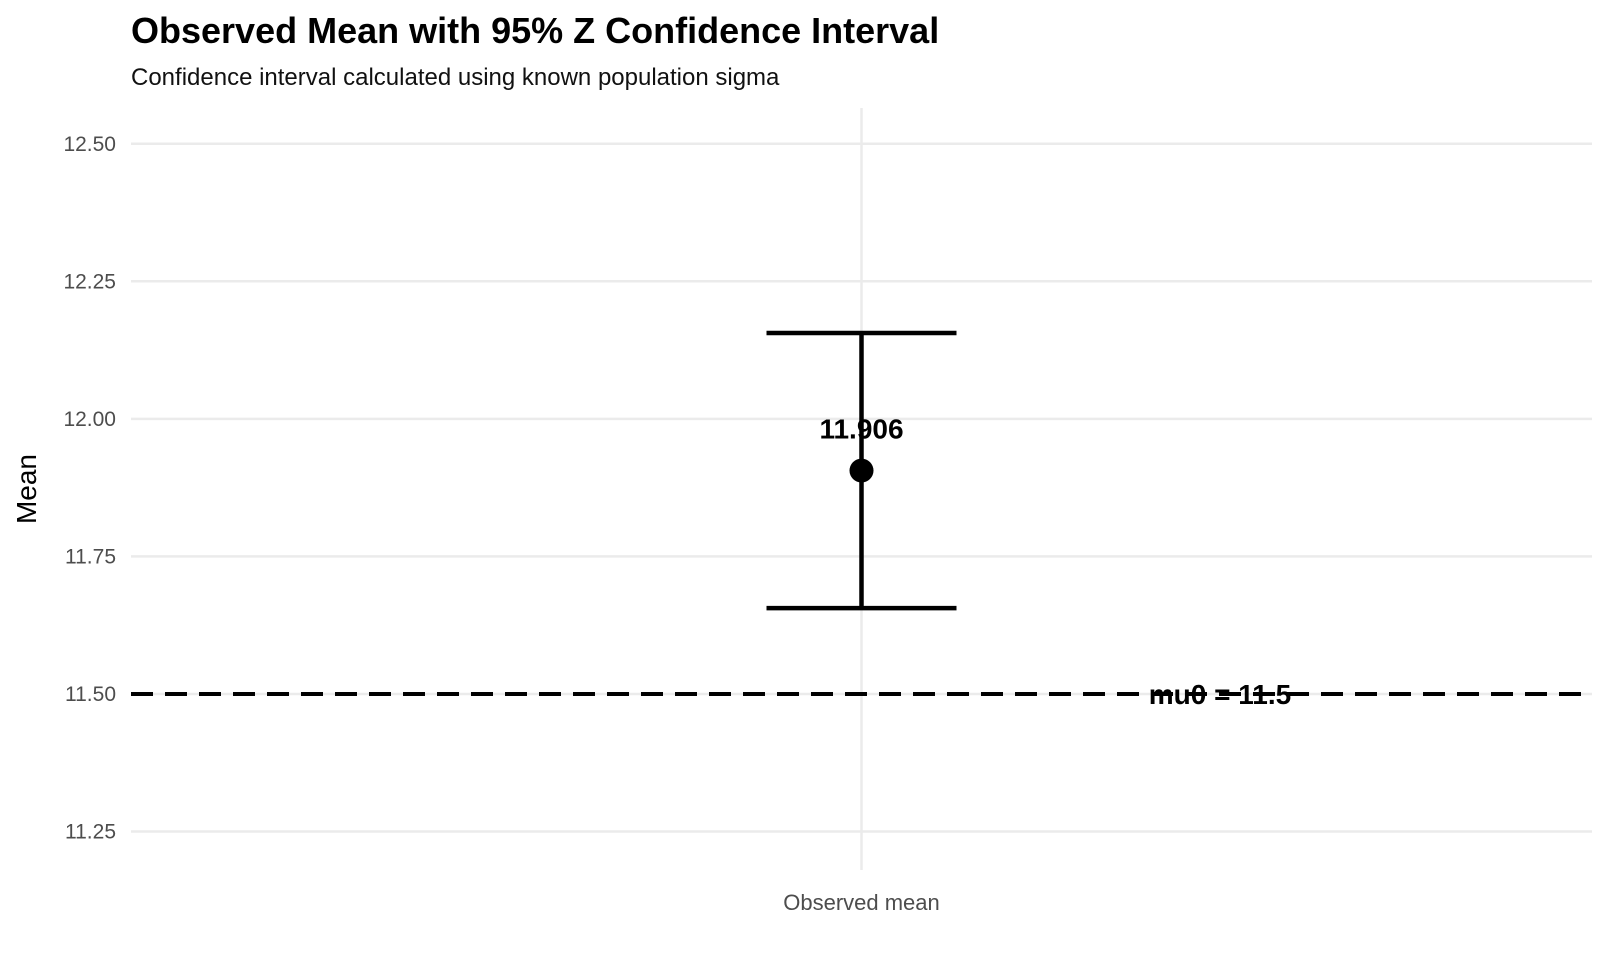 This screenshot has width=1600, height=978. I want to click on y-tick-label: 11.25, so click(90, 831).